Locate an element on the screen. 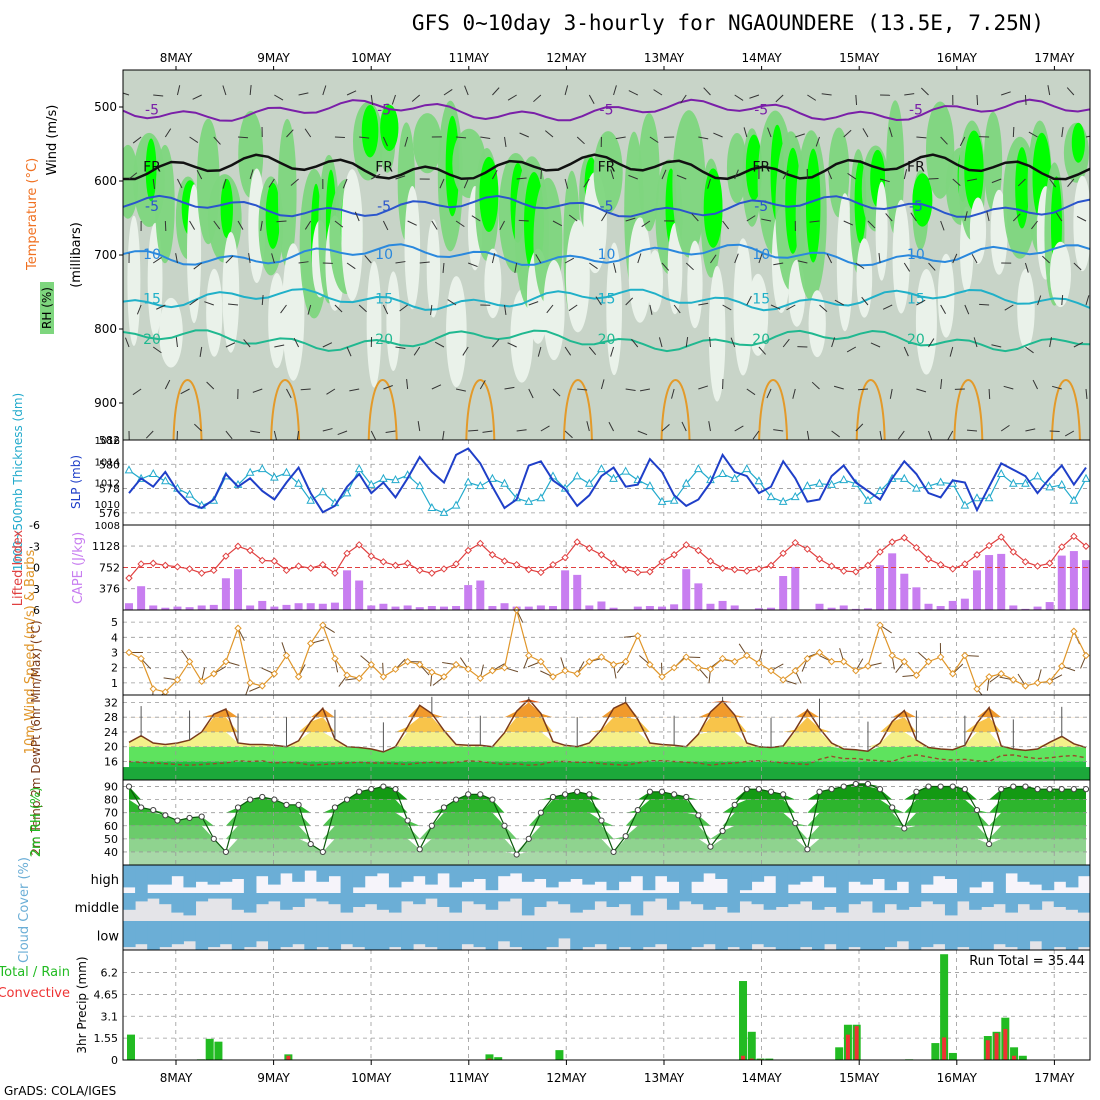 The image size is (1100, 1100). cape-bar is located at coordinates (347, 590).